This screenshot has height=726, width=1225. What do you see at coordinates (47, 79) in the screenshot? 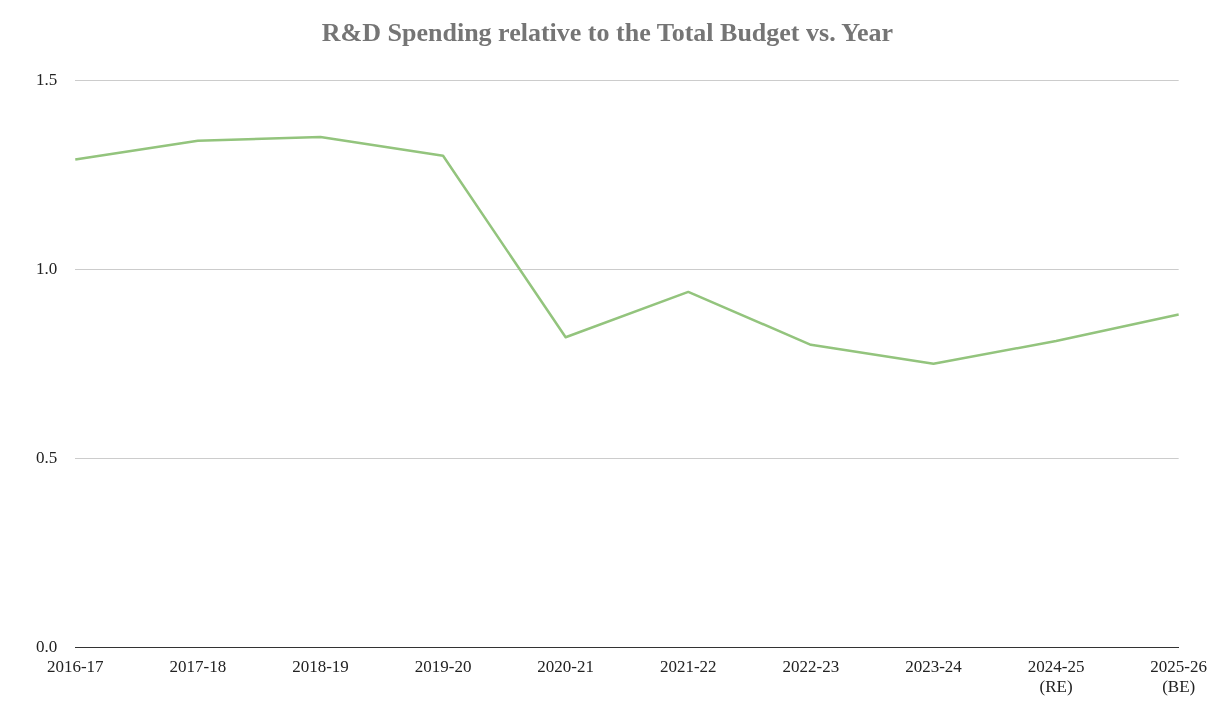
I see `y-tick-label: 1.5` at bounding box center [47, 79].